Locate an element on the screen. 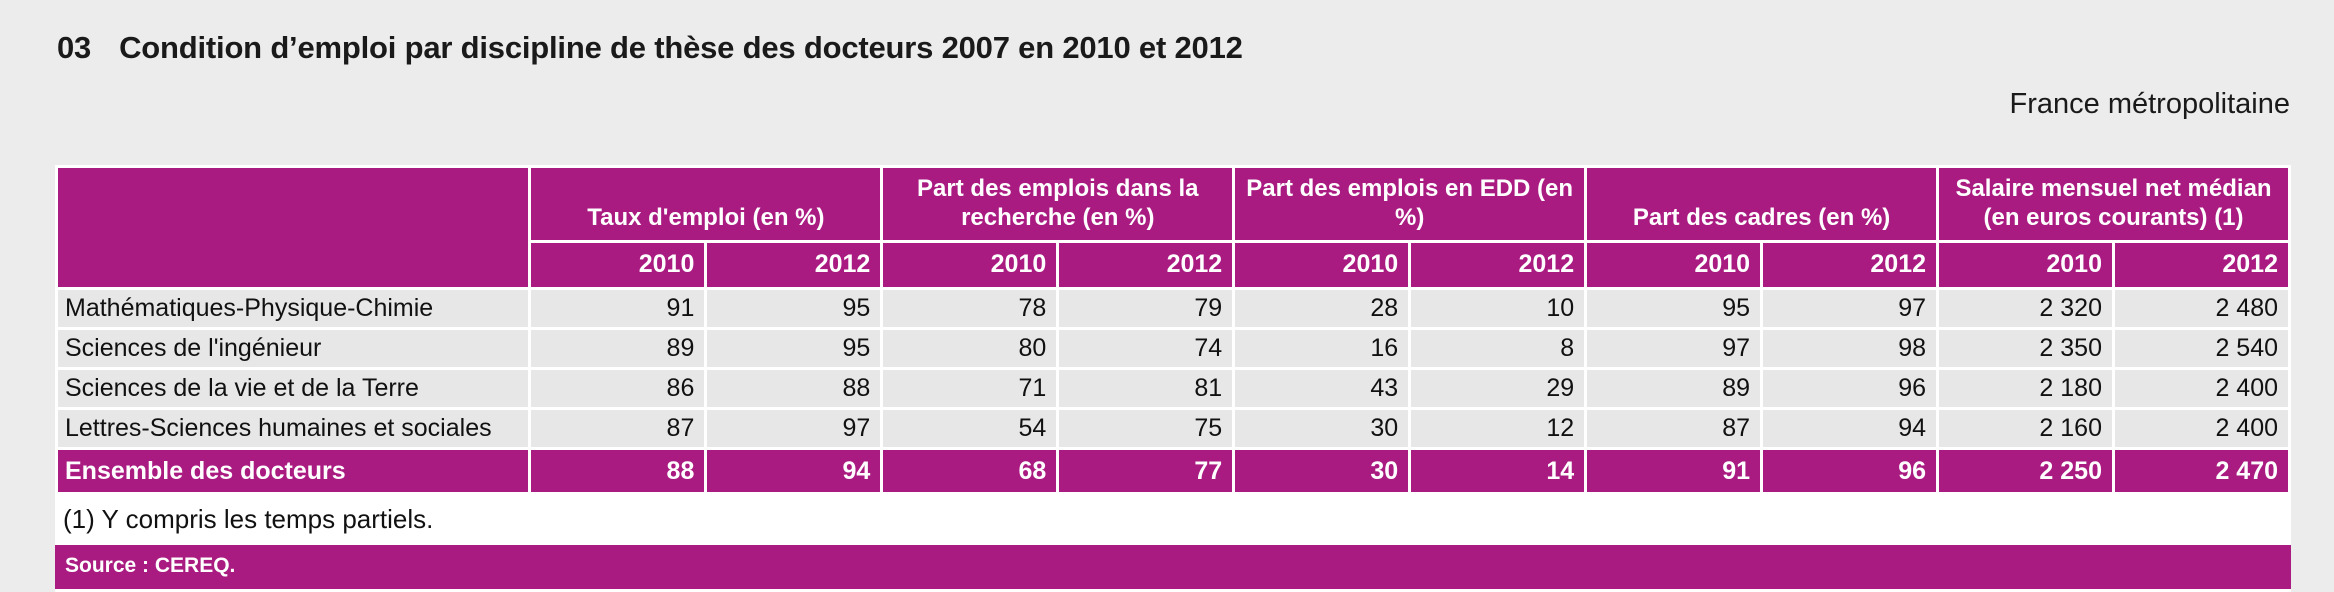 The image size is (2334, 592). table-cell: 2 180 is located at coordinates (2025, 388).